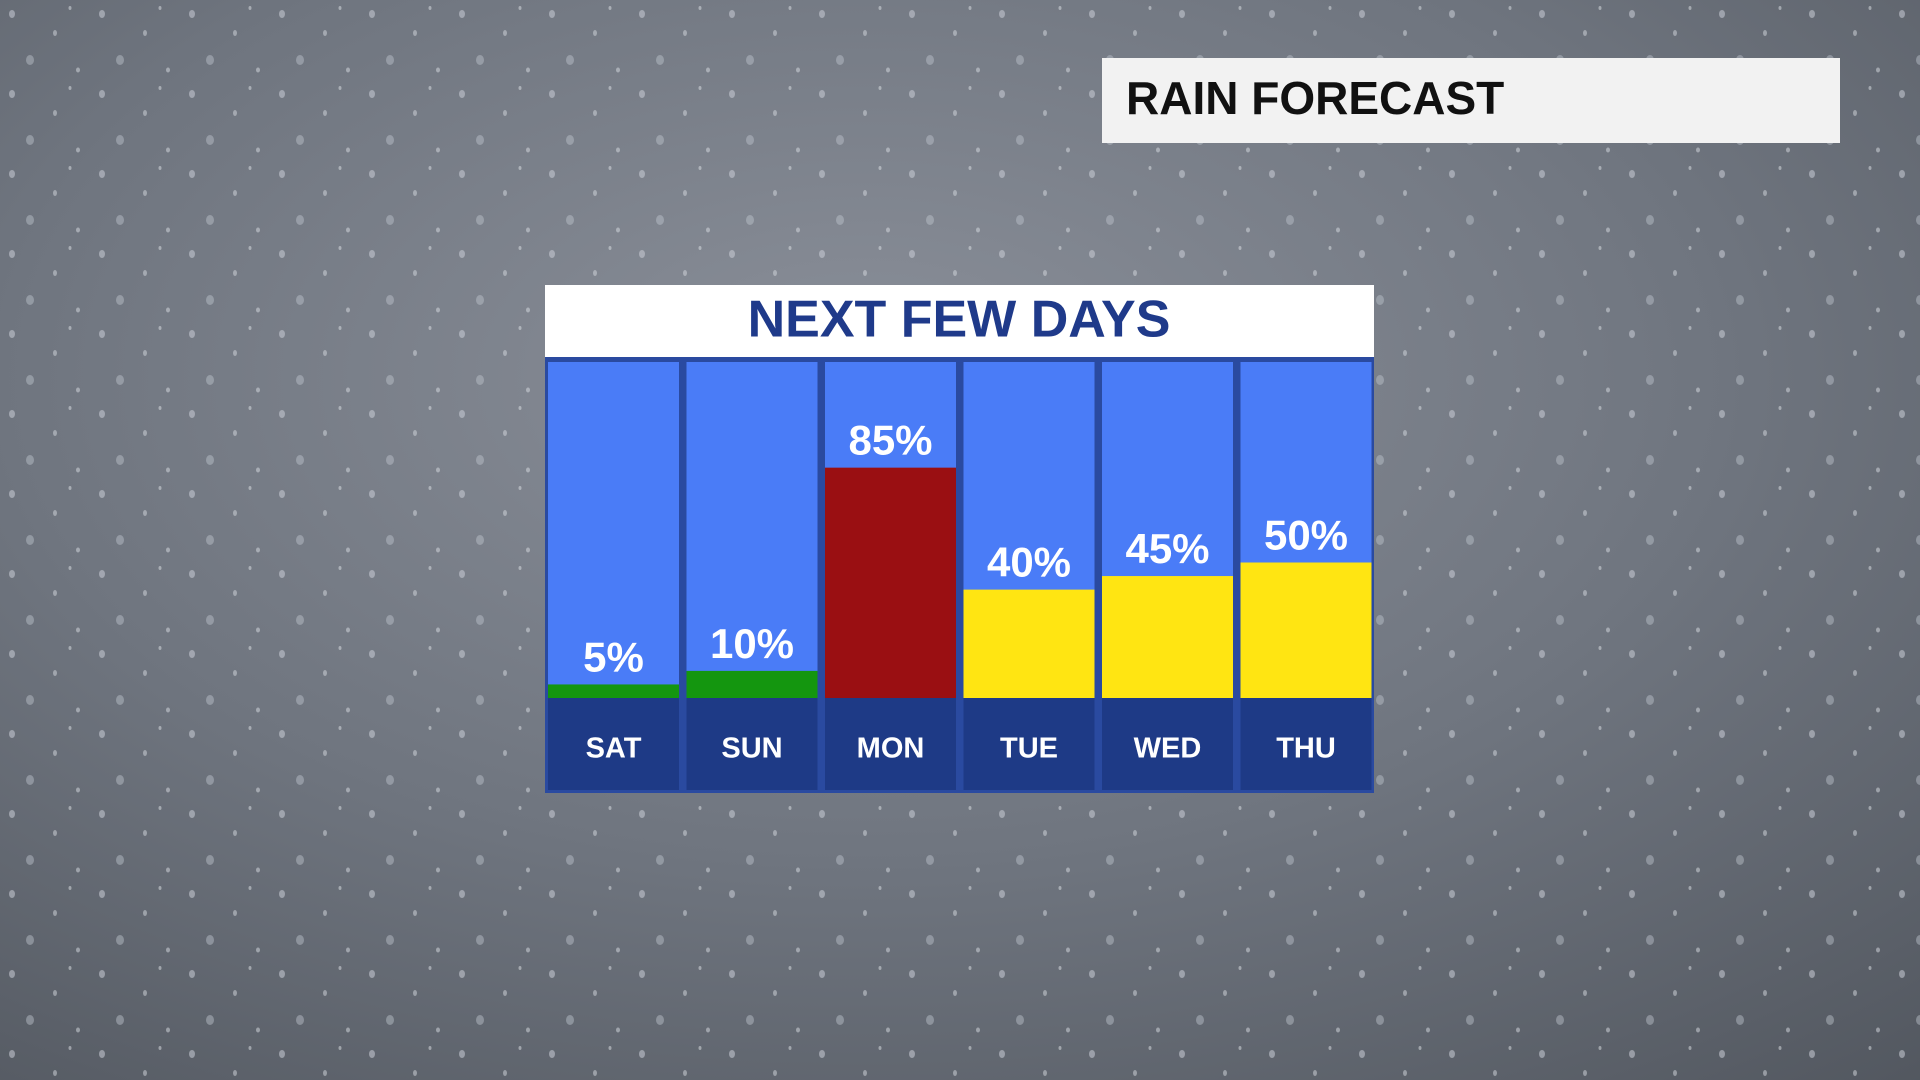 This screenshot has width=1920, height=1080. What do you see at coordinates (891, 749) in the screenshot?
I see `x-tick-label: MON` at bounding box center [891, 749].